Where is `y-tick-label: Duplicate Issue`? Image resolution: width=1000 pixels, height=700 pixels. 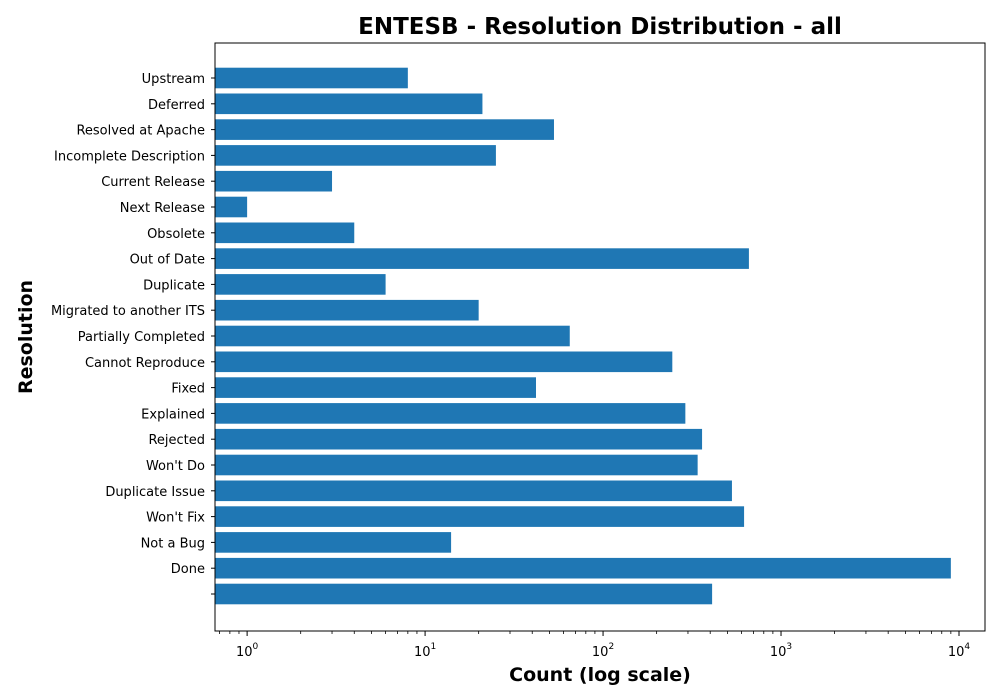
y-tick-label: Duplicate Issue is located at coordinates (155, 492).